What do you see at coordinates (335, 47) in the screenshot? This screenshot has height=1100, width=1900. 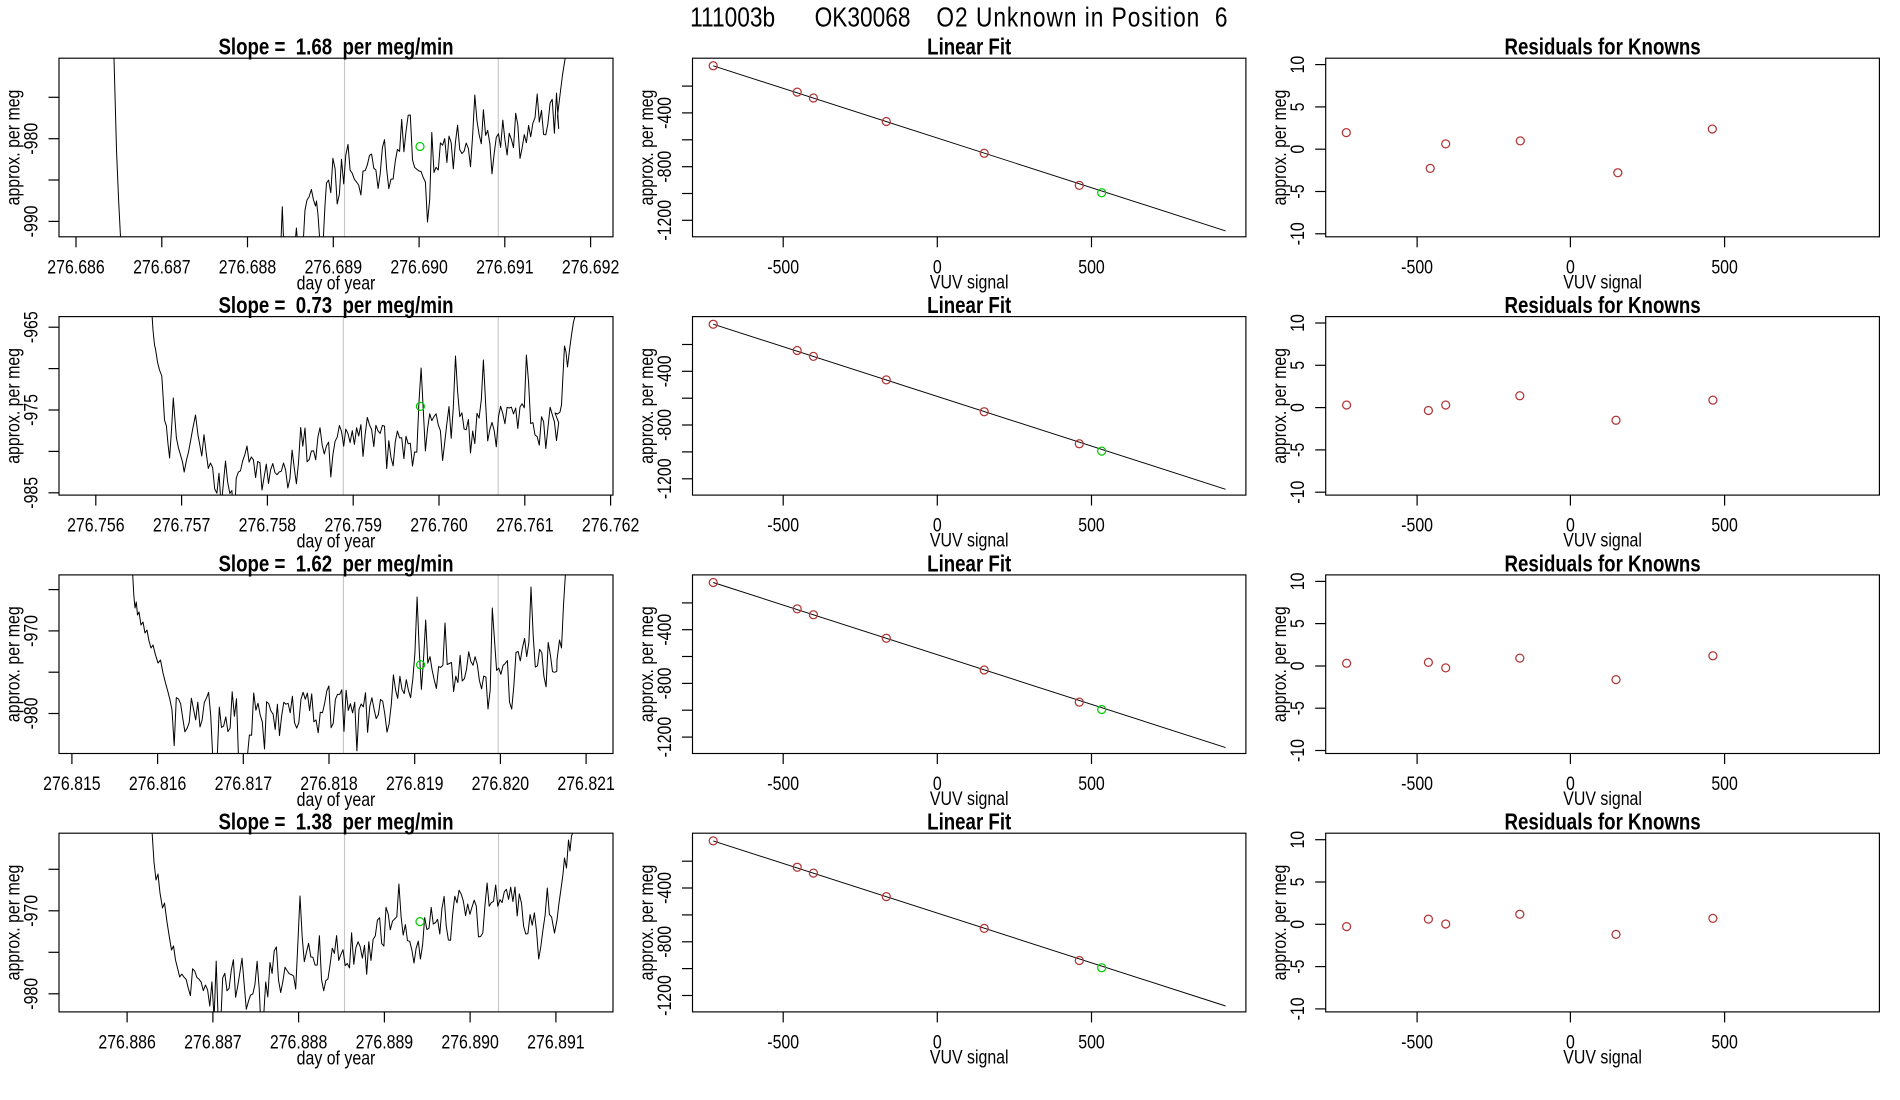 I see `svg-text: Slope = 1.68 per meg/min` at bounding box center [335, 47].